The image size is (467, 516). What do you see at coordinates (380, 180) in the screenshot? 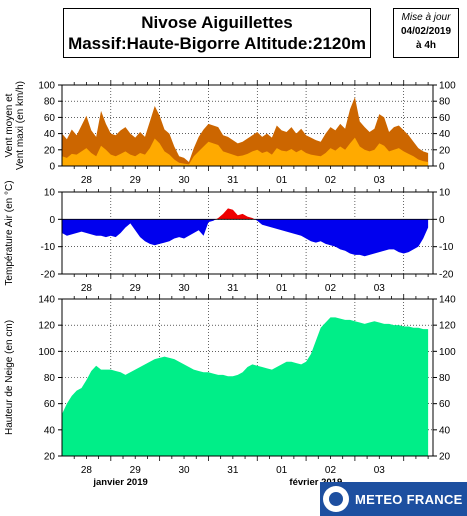
I see `wind-xtick-label: 03` at bounding box center [380, 180].